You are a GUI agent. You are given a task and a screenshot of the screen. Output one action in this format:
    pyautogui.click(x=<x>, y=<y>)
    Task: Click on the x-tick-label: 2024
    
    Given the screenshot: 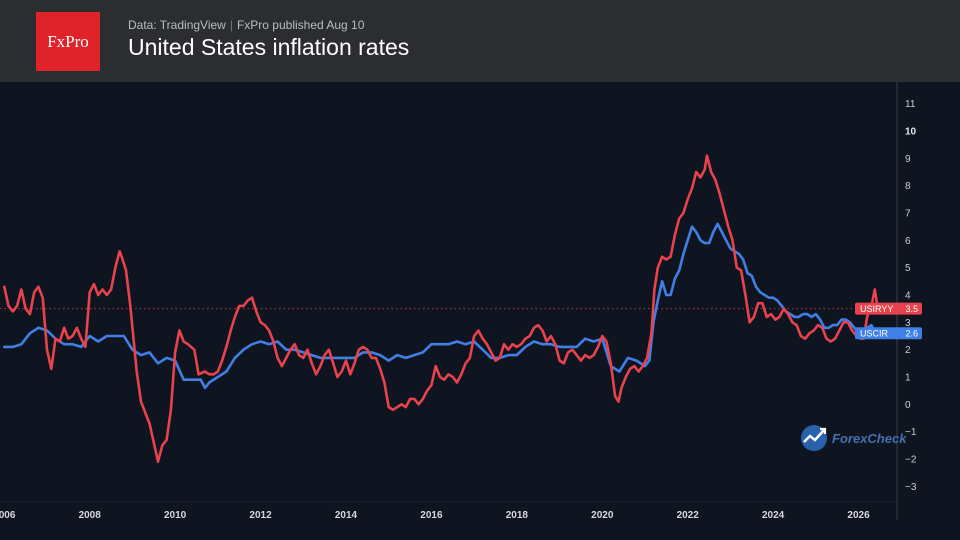 What is the action you would take?
    pyautogui.click(x=773, y=515)
    